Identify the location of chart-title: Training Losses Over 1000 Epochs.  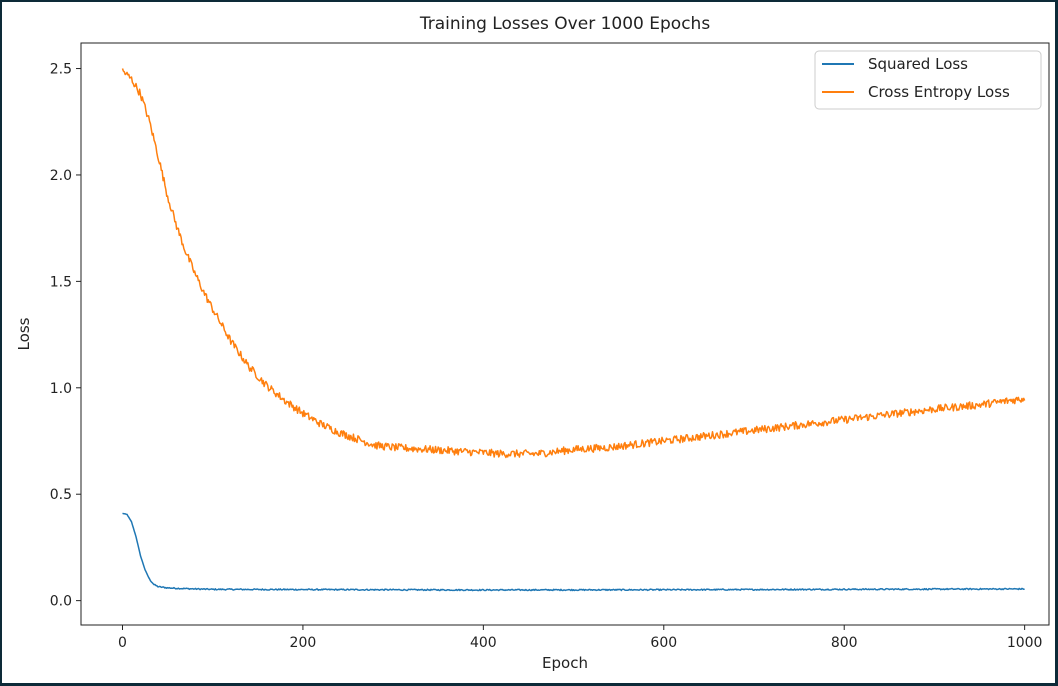
(565, 24).